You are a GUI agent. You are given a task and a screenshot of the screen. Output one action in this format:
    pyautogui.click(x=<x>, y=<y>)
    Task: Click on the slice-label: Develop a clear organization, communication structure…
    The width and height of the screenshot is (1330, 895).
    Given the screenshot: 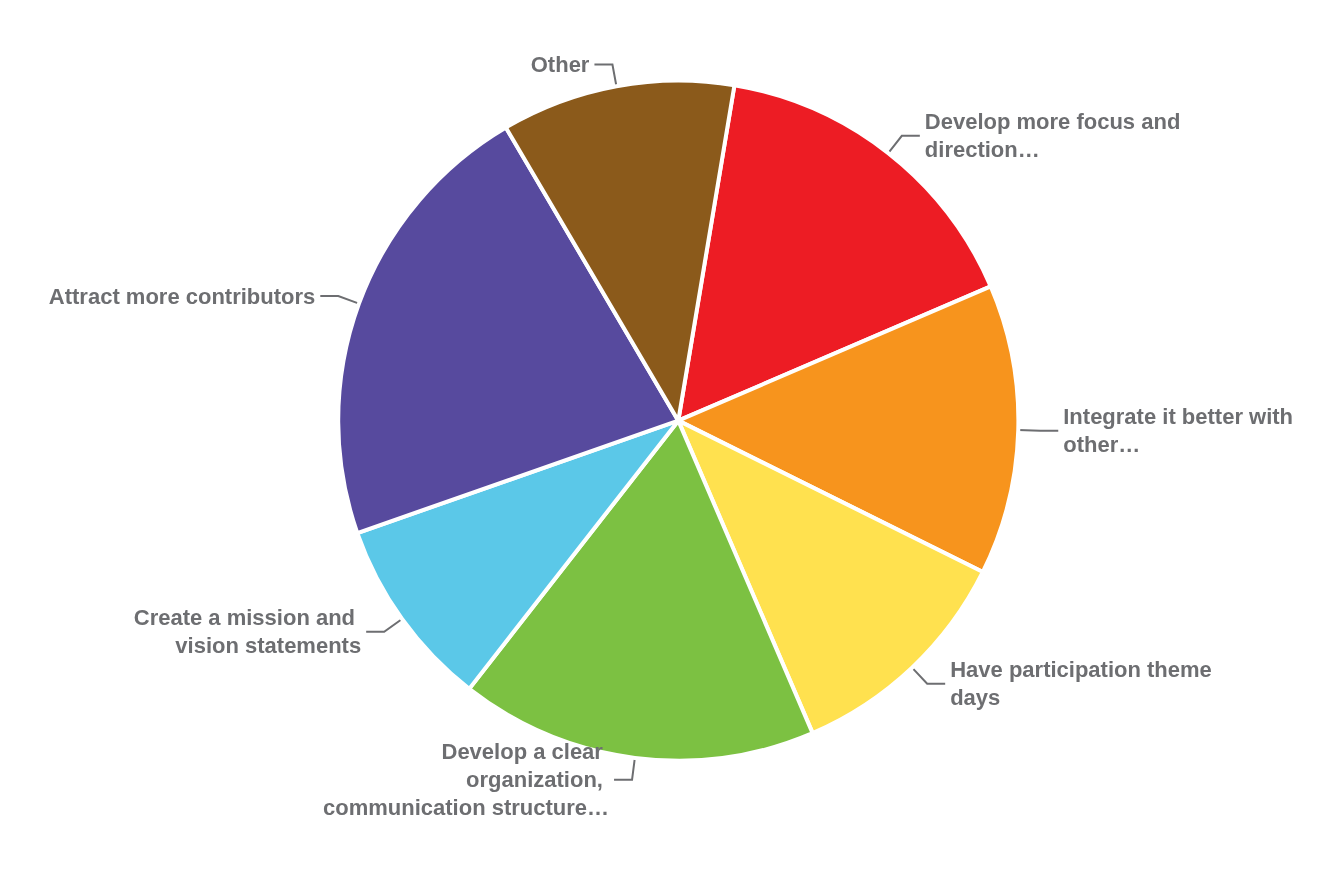 What is the action you would take?
    pyautogui.click(x=466, y=780)
    